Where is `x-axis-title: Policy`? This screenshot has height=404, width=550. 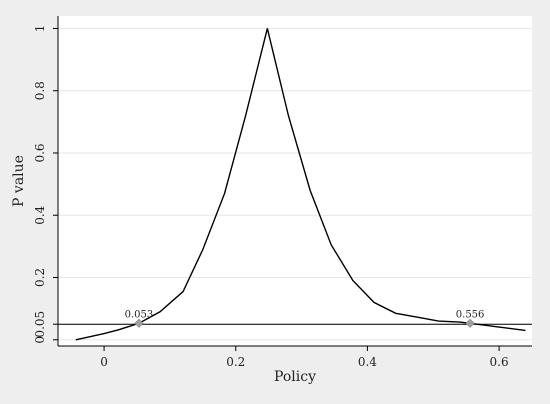
x-axis-title: Policy is located at coordinates (295, 377).